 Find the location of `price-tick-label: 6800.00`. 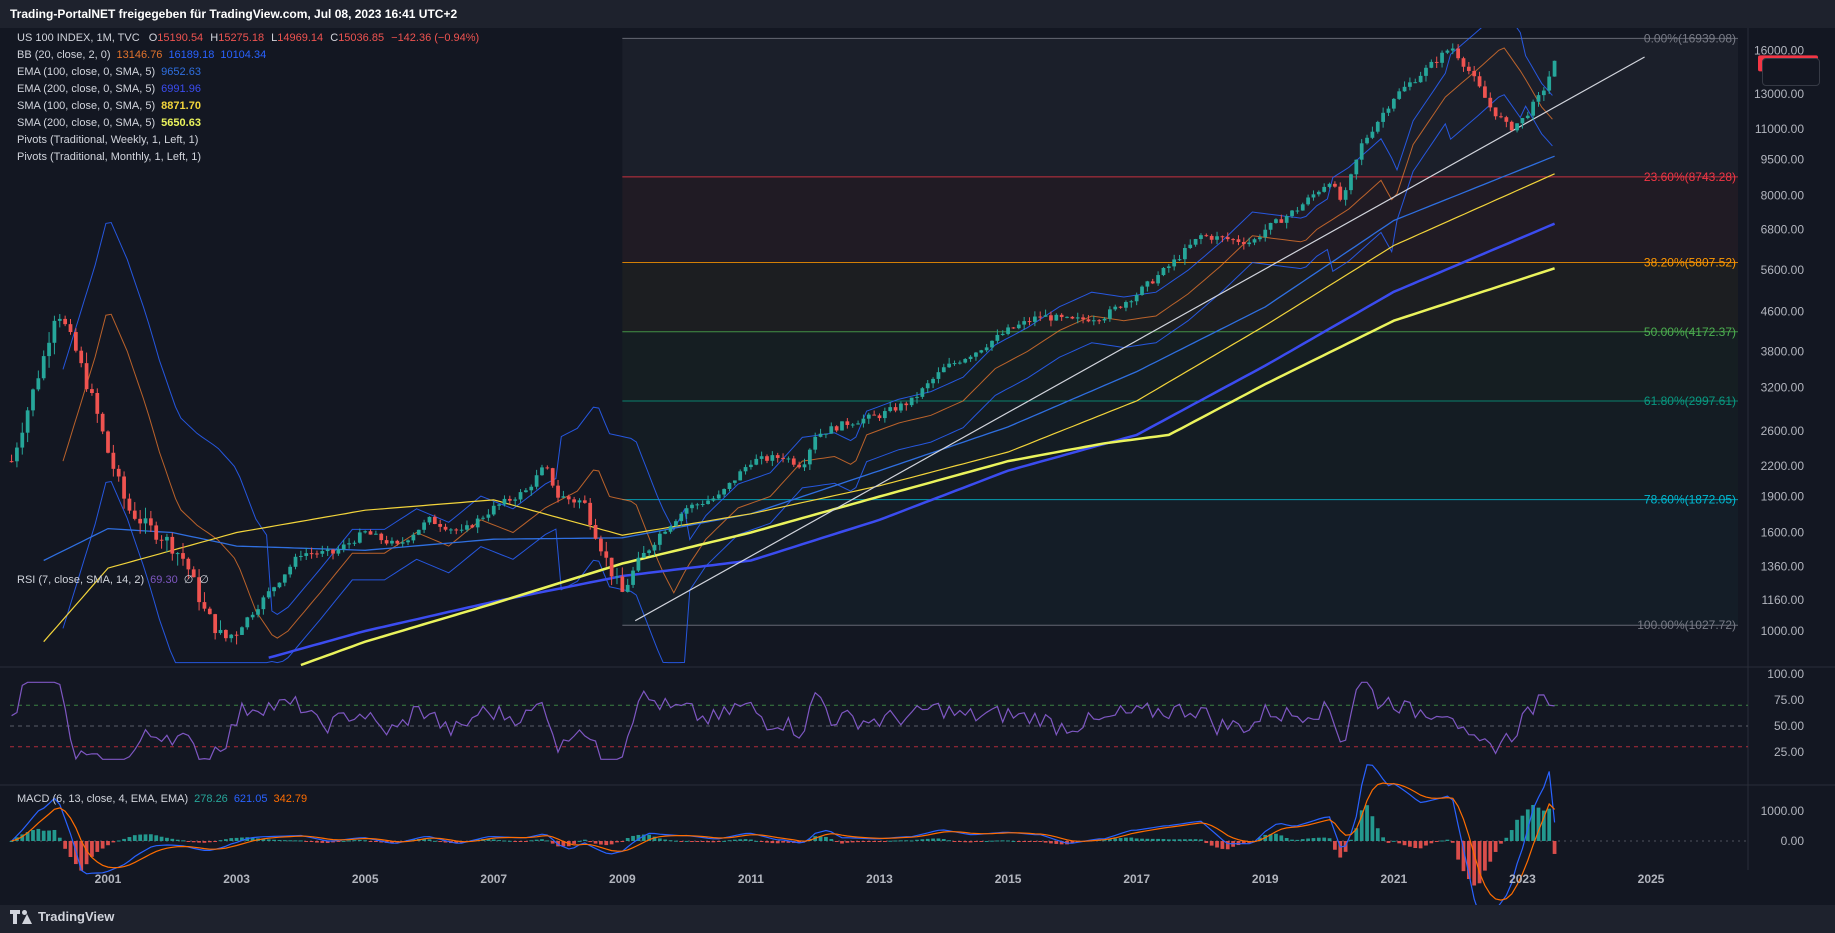

price-tick-label: 6800.00 is located at coordinates (1783, 230).